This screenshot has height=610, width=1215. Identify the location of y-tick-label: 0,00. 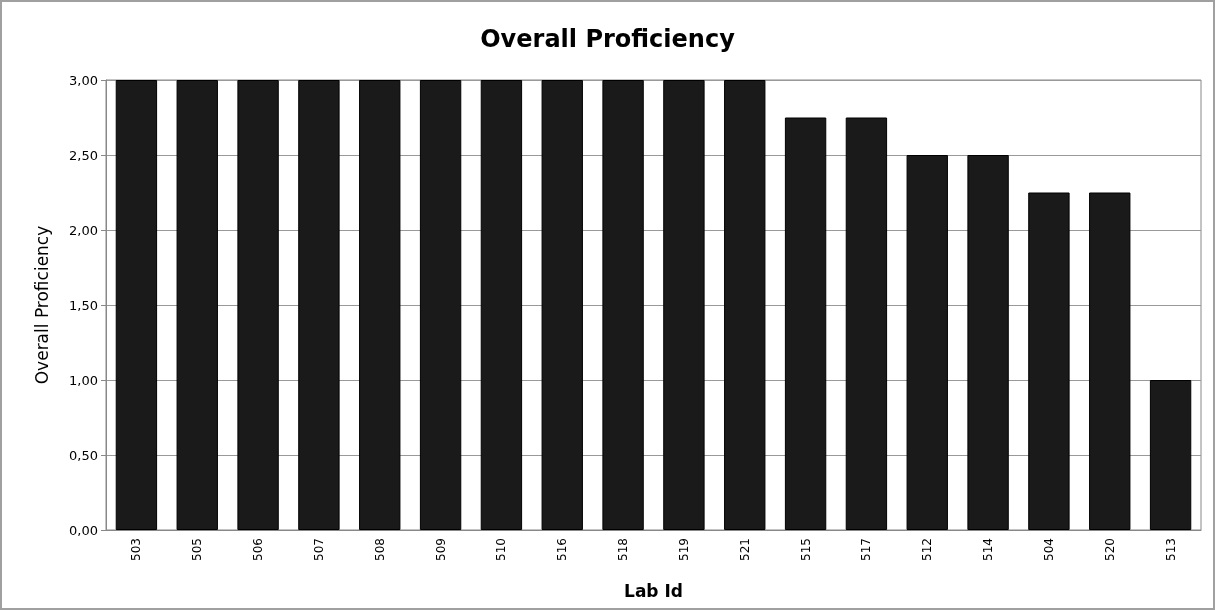
(83, 530).